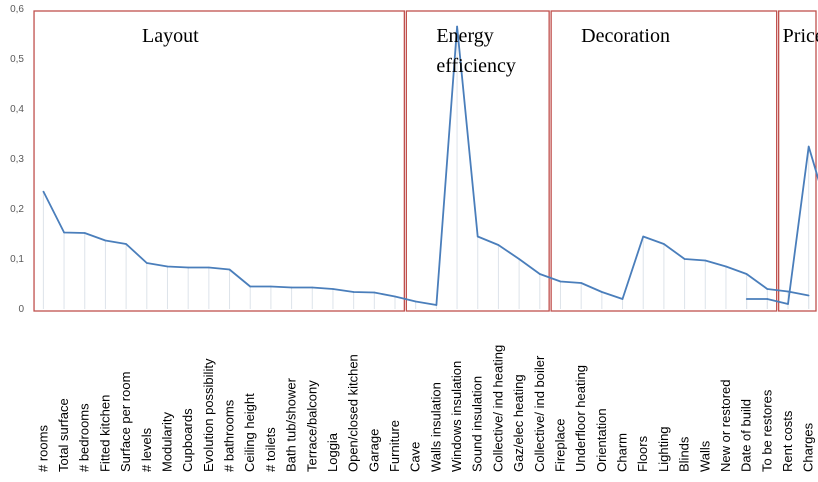 This screenshot has height=482, width=818. I want to click on x-tick-label: Fireplace, so click(559, 445).